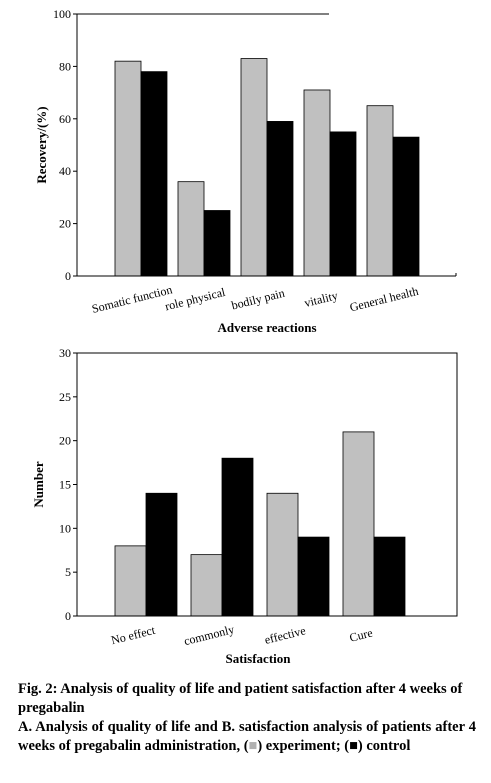  I want to click on y-tick-label: 60, so click(65, 119).